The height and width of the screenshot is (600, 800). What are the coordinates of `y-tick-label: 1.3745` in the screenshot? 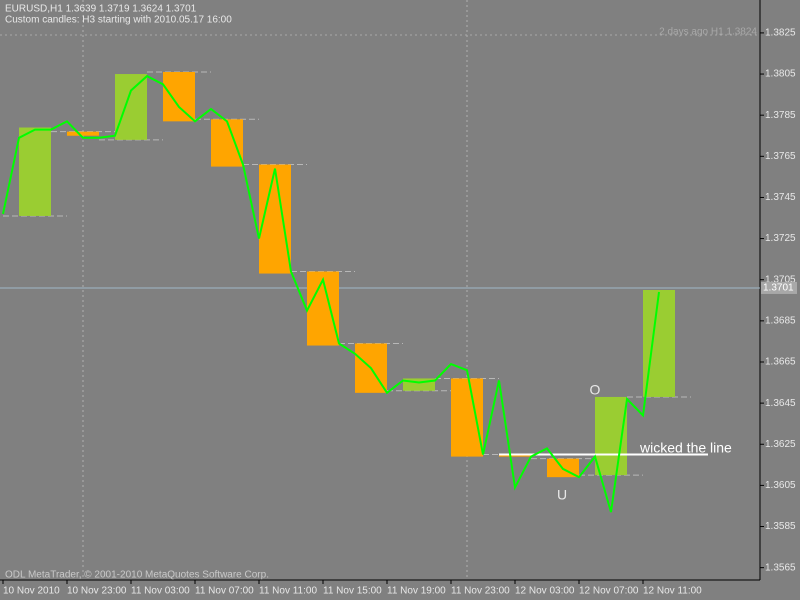 It's located at (780, 197).